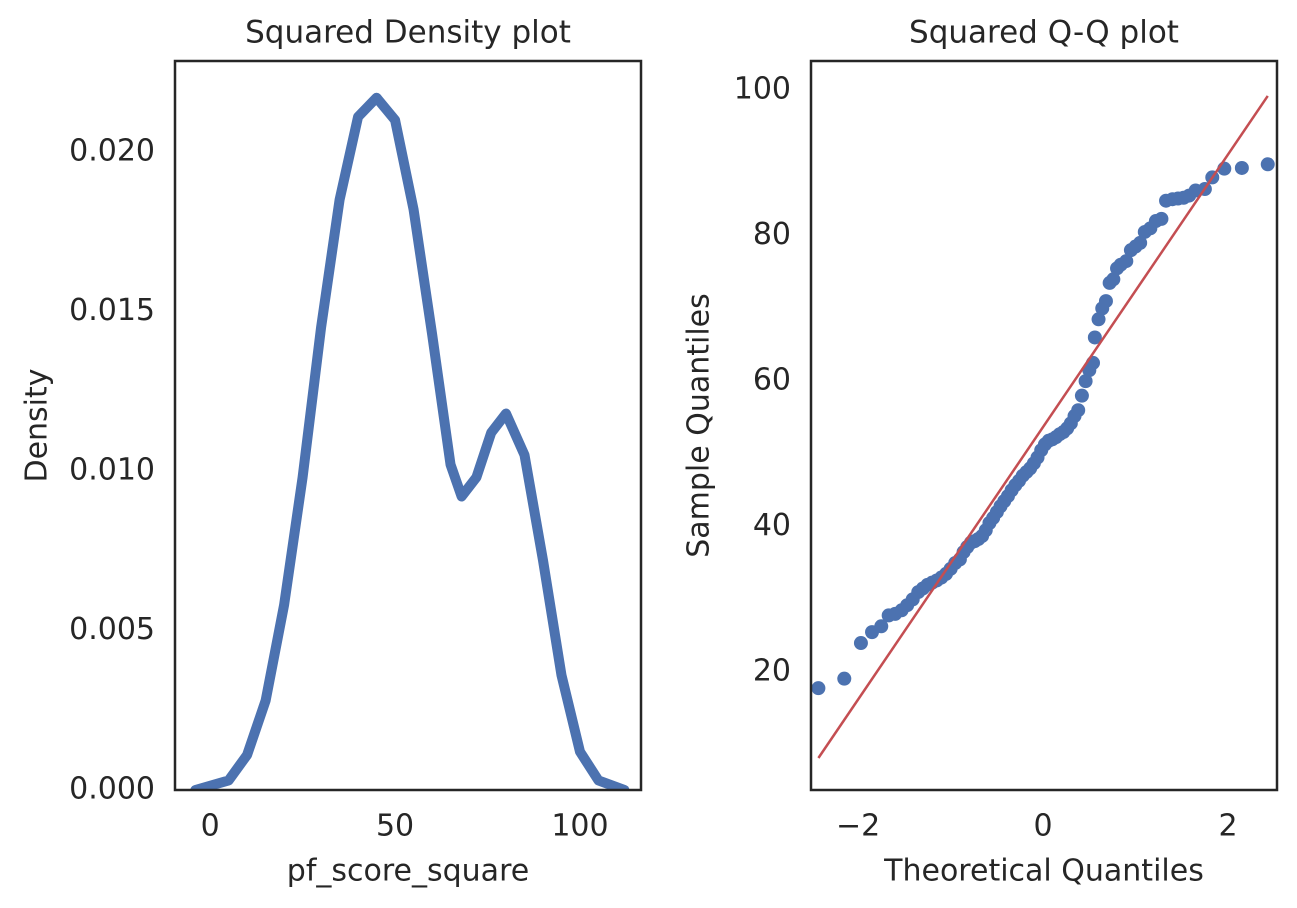  Describe the element at coordinates (762, 89) in the screenshot. I see `y-tick-label: 100` at that location.